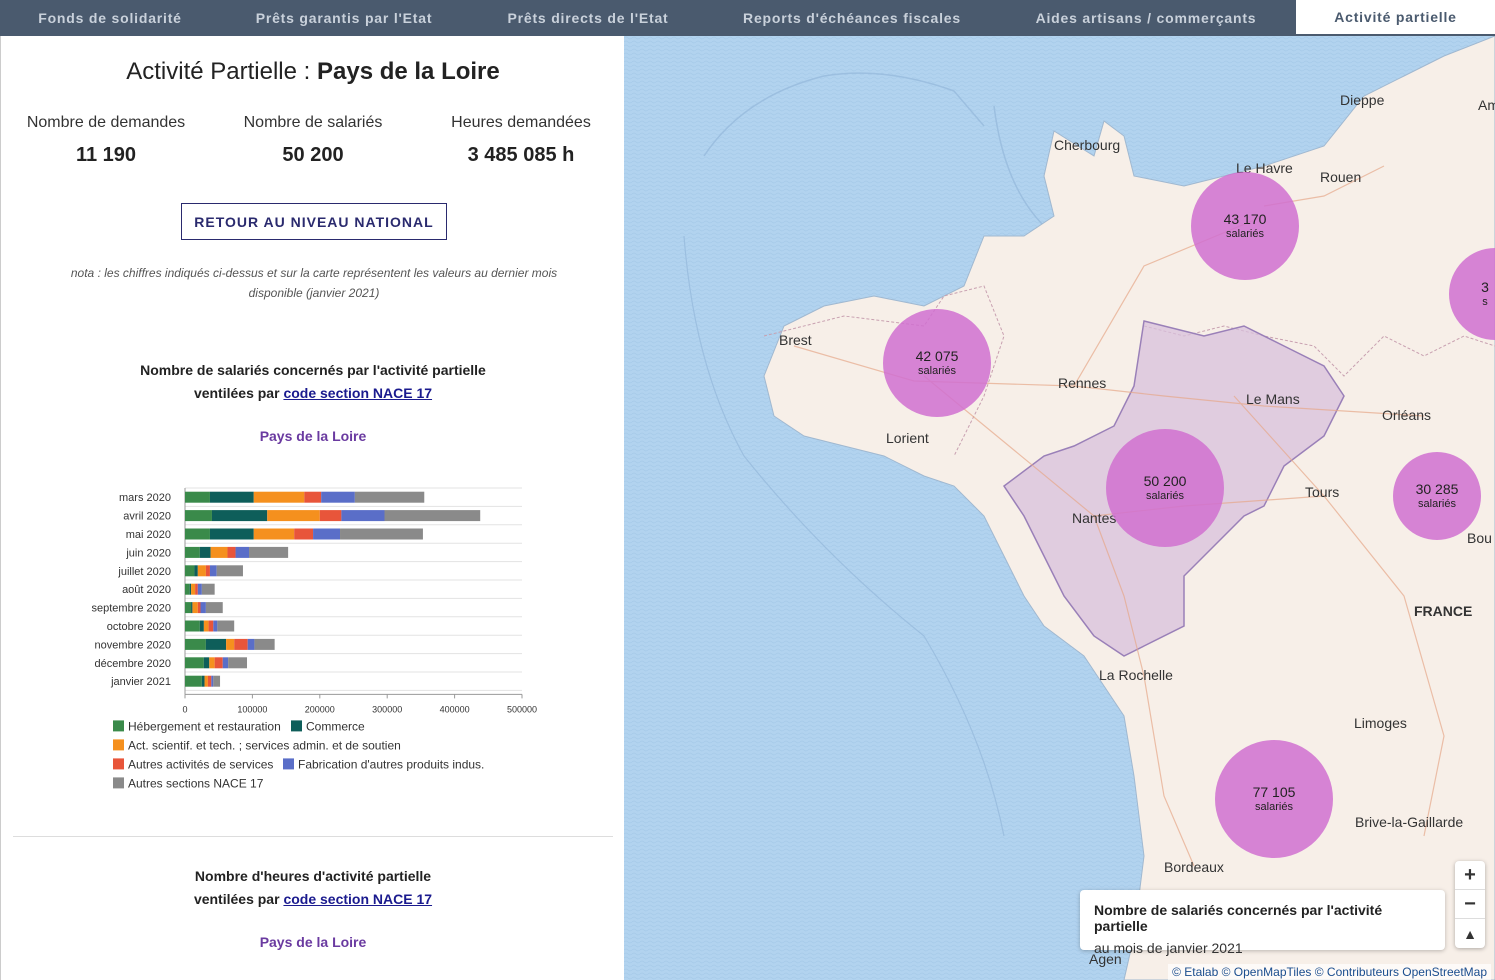  I want to click on category-label: décembre 2020, so click(133, 664).